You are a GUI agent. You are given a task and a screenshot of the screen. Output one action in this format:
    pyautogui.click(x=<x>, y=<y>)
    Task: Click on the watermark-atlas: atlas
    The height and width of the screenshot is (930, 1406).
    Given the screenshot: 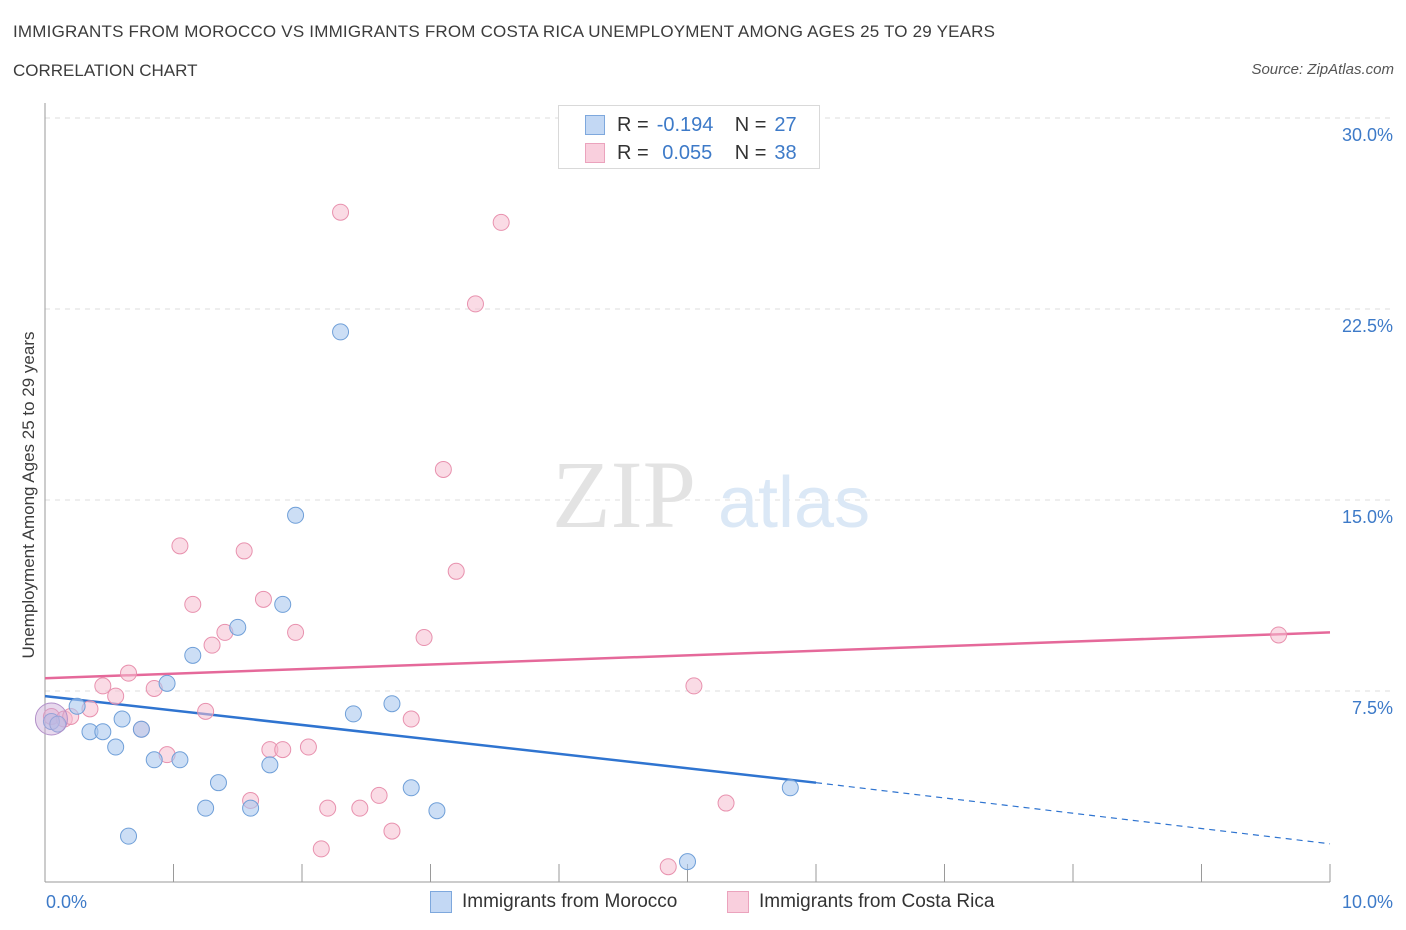 What is the action you would take?
    pyautogui.click(x=794, y=503)
    